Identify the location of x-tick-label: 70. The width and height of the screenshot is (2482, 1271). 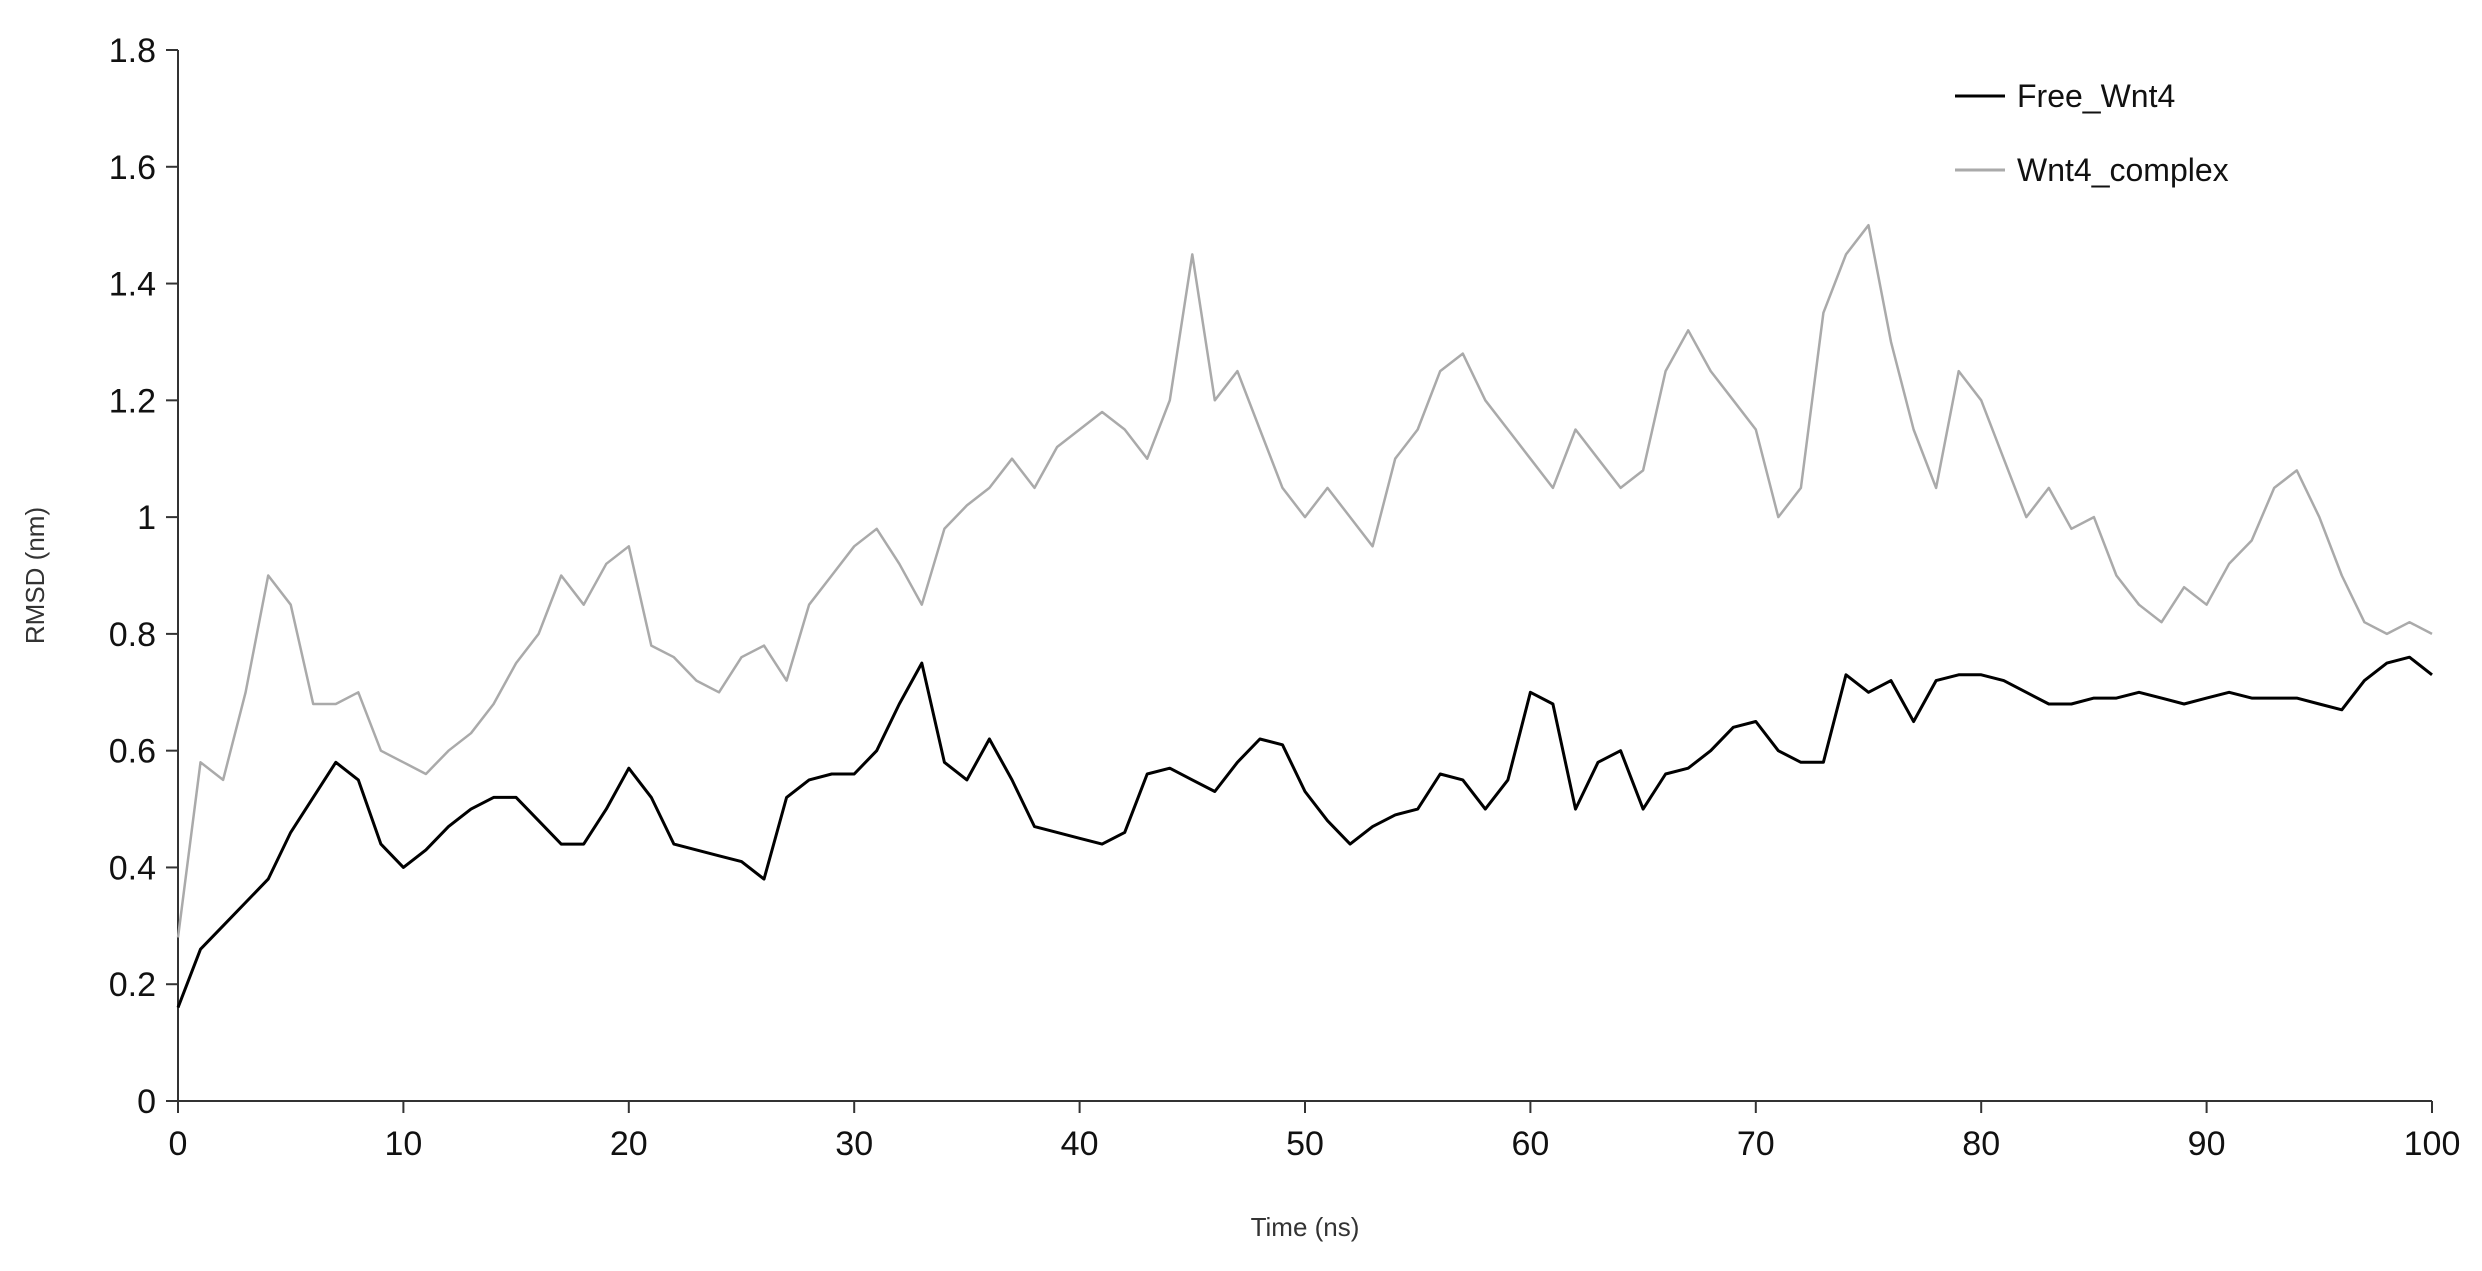
(1756, 1144).